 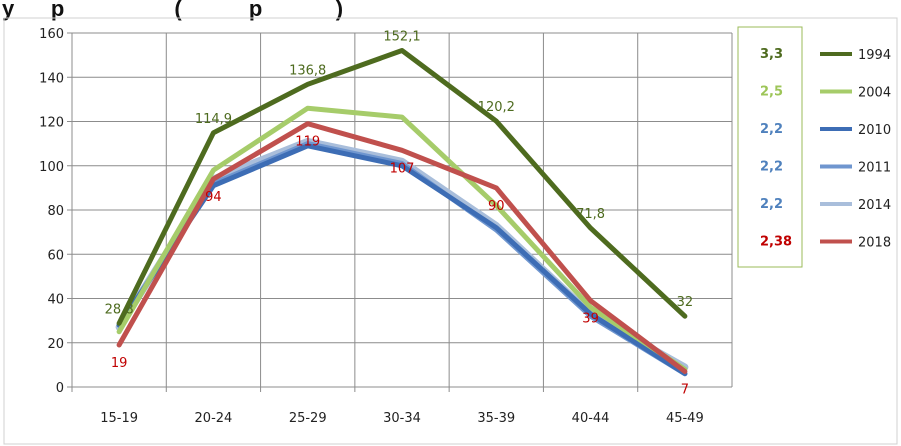 What do you see at coordinates (874, 130) in the screenshot?
I see `legend-label-2010: 2010` at bounding box center [874, 130].